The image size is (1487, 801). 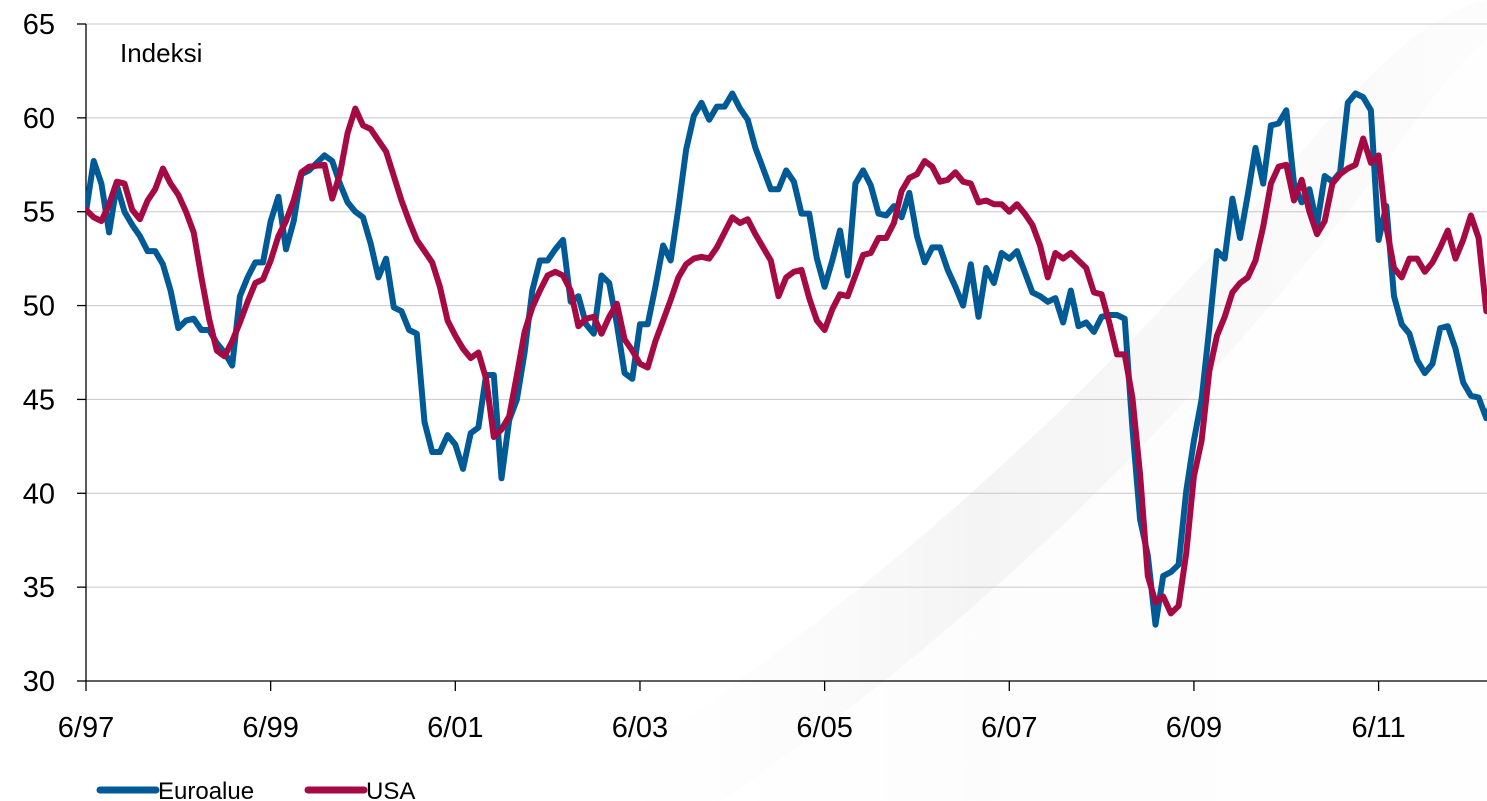 What do you see at coordinates (39, 400) in the screenshot?
I see `y-tick-label: 45` at bounding box center [39, 400].